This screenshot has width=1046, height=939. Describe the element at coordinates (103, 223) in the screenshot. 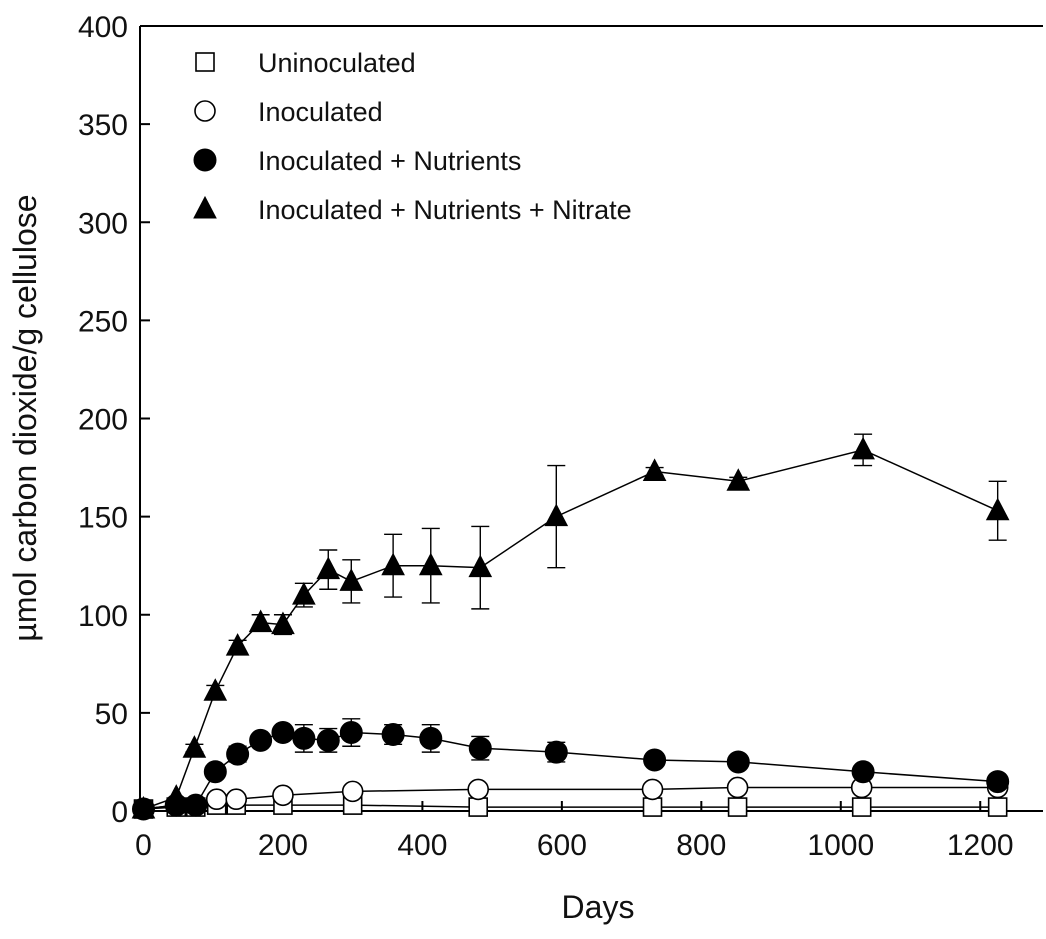

I see `y-tick-label: 300` at that location.